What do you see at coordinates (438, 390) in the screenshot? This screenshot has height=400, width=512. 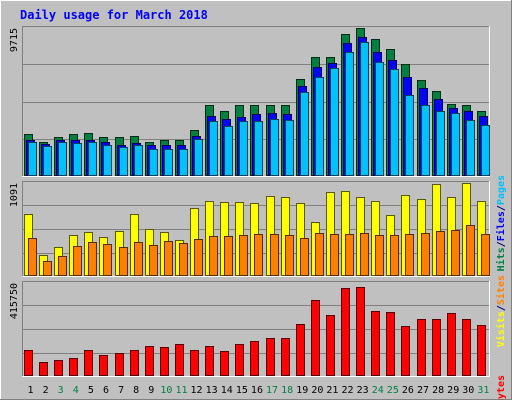 I see `x-tick-label-day-28: 28` at bounding box center [438, 390].